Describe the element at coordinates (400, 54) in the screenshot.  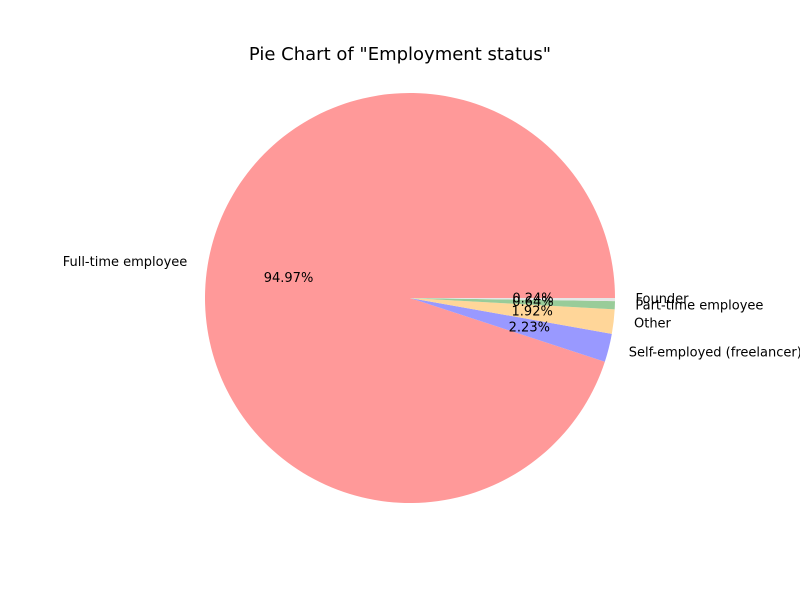
I see `chart-title: Pie Chart of "Employment status"` at that location.